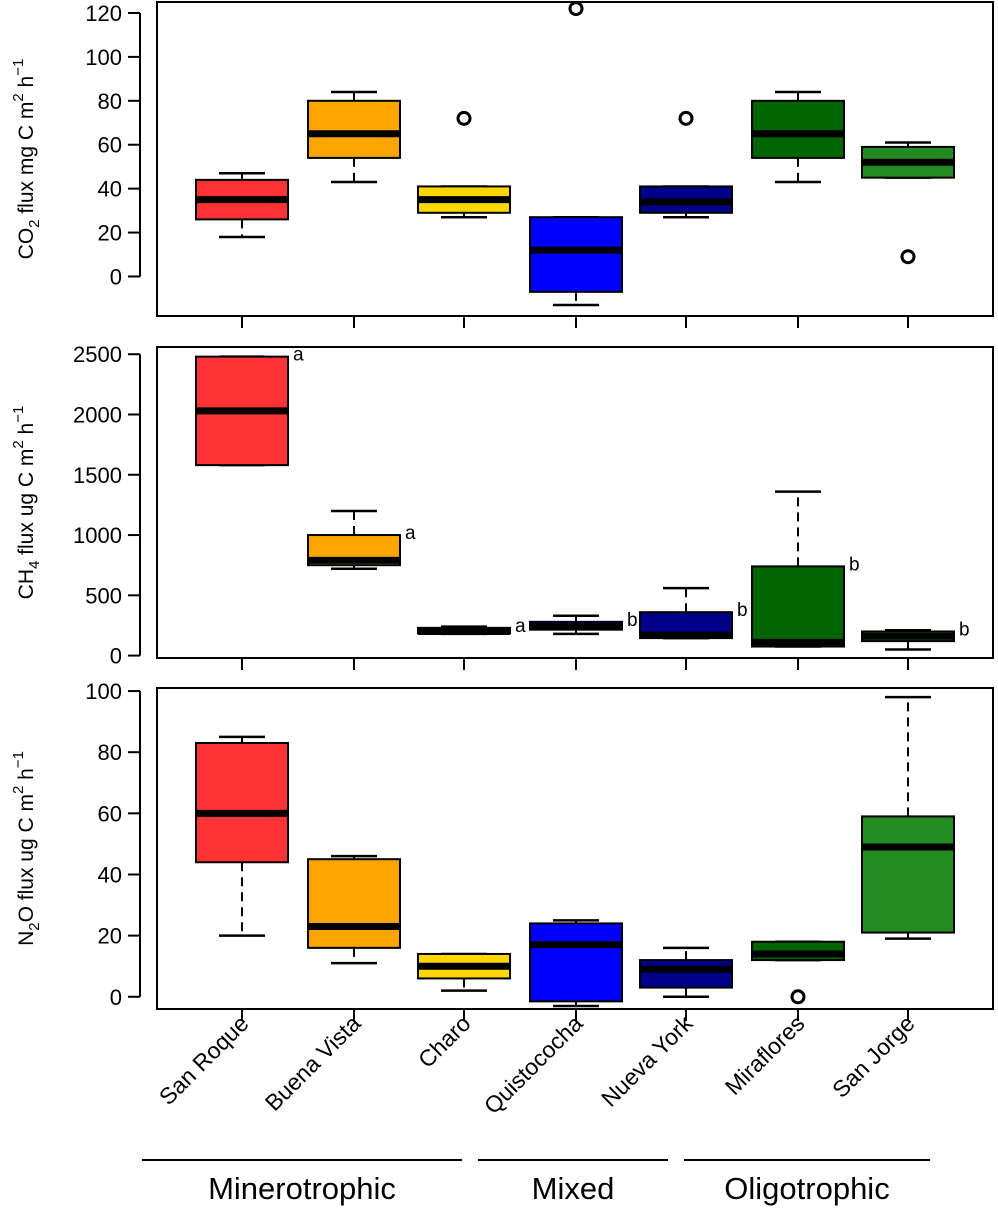  What do you see at coordinates (97, 354) in the screenshot?
I see `y-tick-label: 2500` at bounding box center [97, 354].